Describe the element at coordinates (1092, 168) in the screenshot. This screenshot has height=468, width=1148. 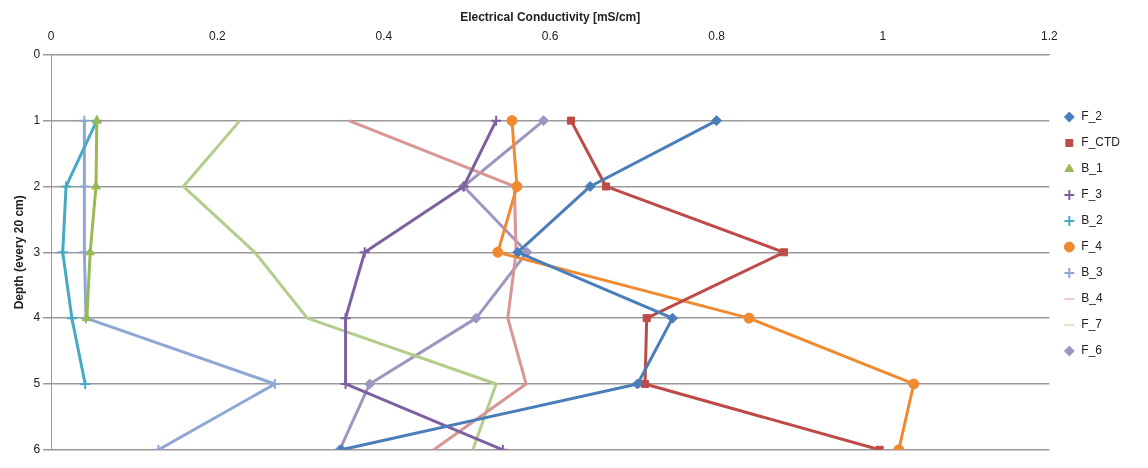
I see `legend-label: B_1` at that location.